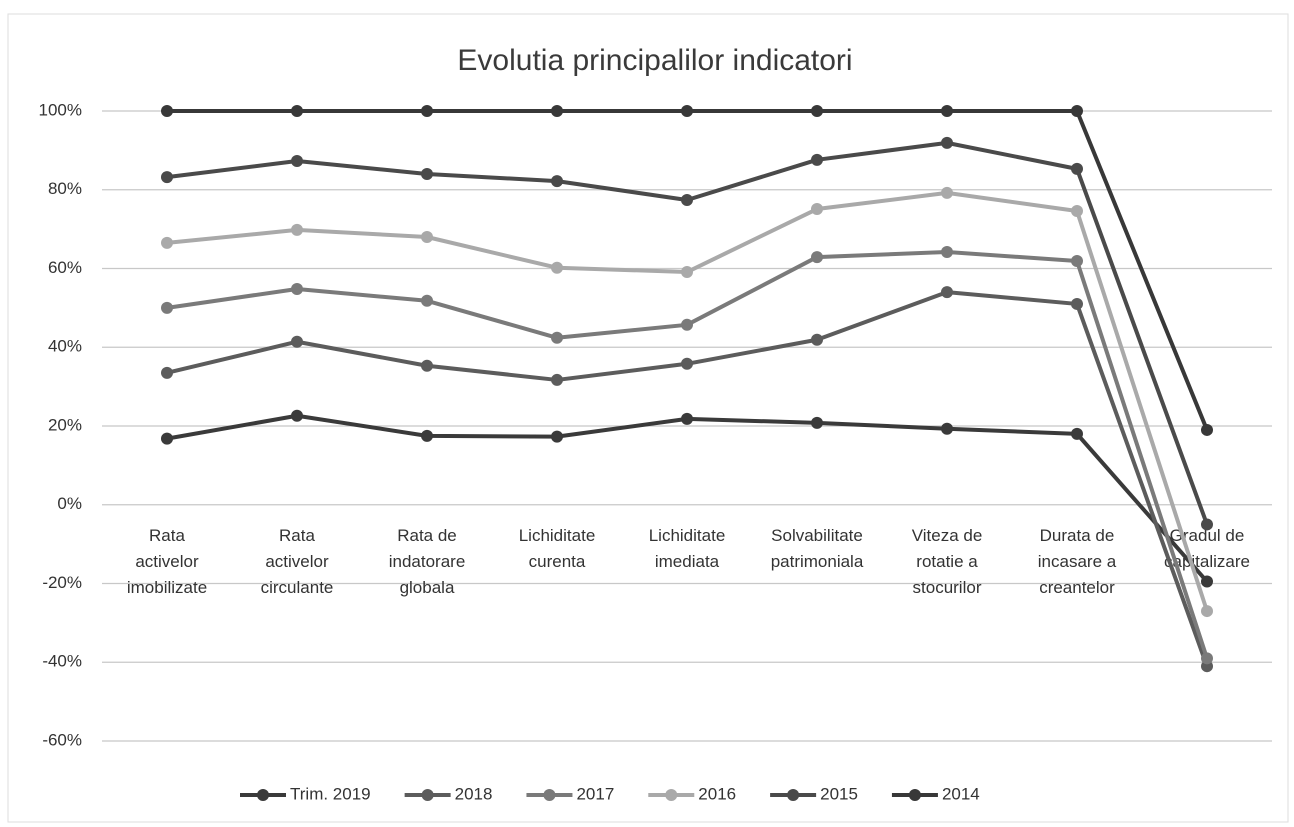 This screenshot has height=827, width=1294. I want to click on y-tick-label: -40%, so click(62, 661).